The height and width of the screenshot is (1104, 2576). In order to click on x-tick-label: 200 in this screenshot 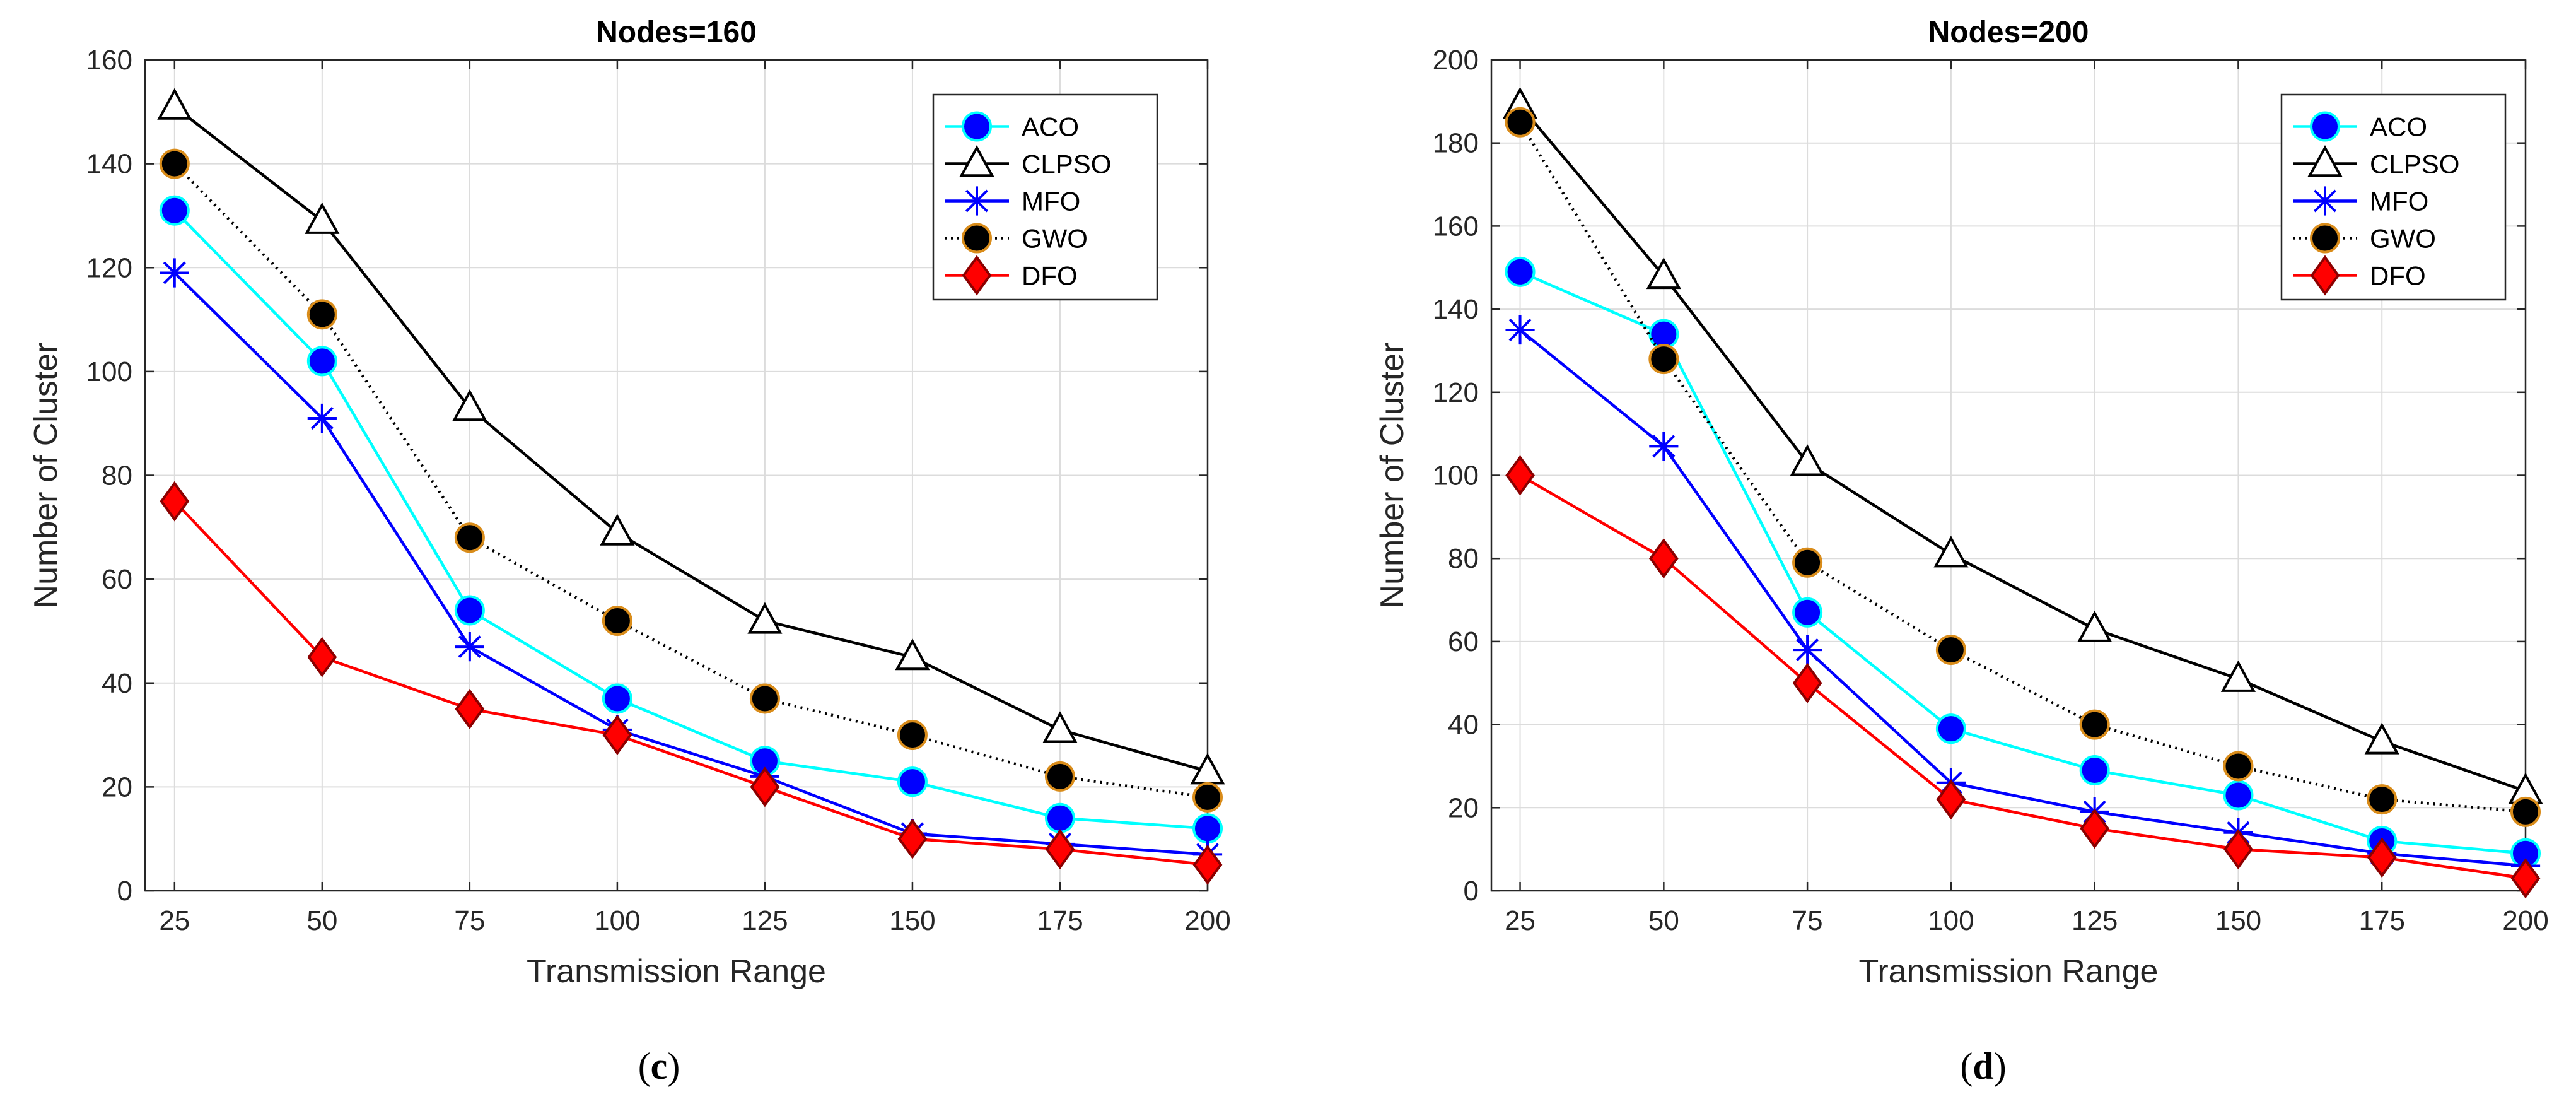, I will do `click(2525, 921)`.